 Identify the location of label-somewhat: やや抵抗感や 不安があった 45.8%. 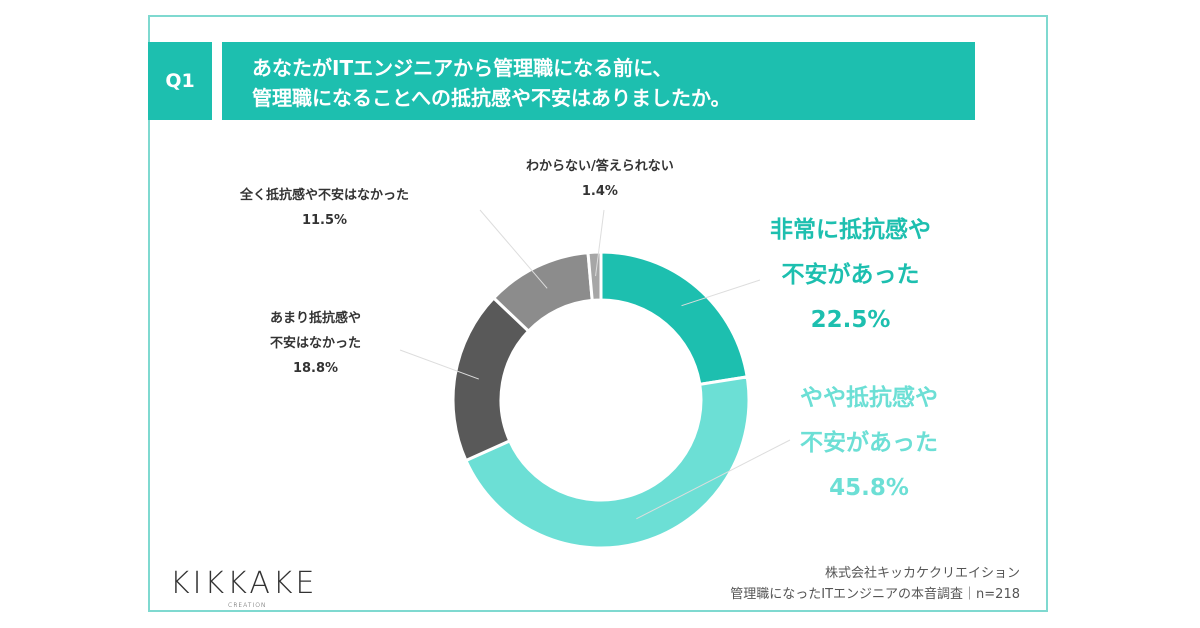
(869, 443).